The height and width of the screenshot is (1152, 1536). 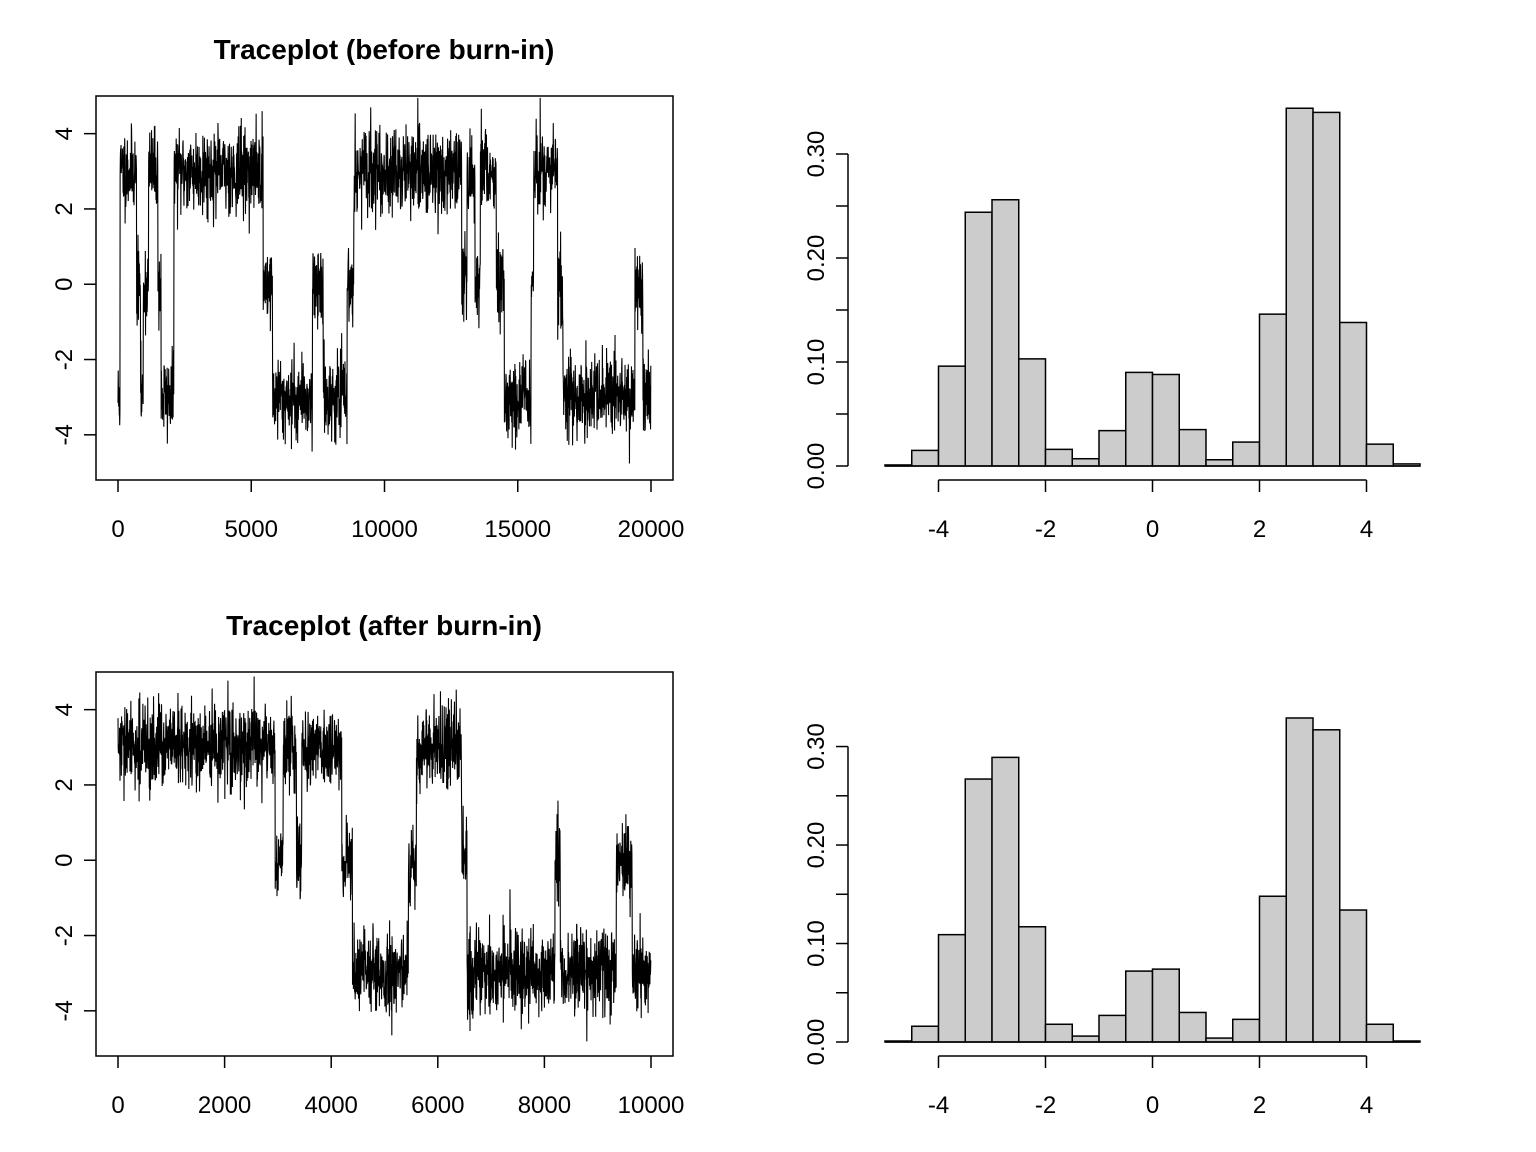 I want to click on trace-after-x-tick-label: 2000, so click(x=224, y=1105).